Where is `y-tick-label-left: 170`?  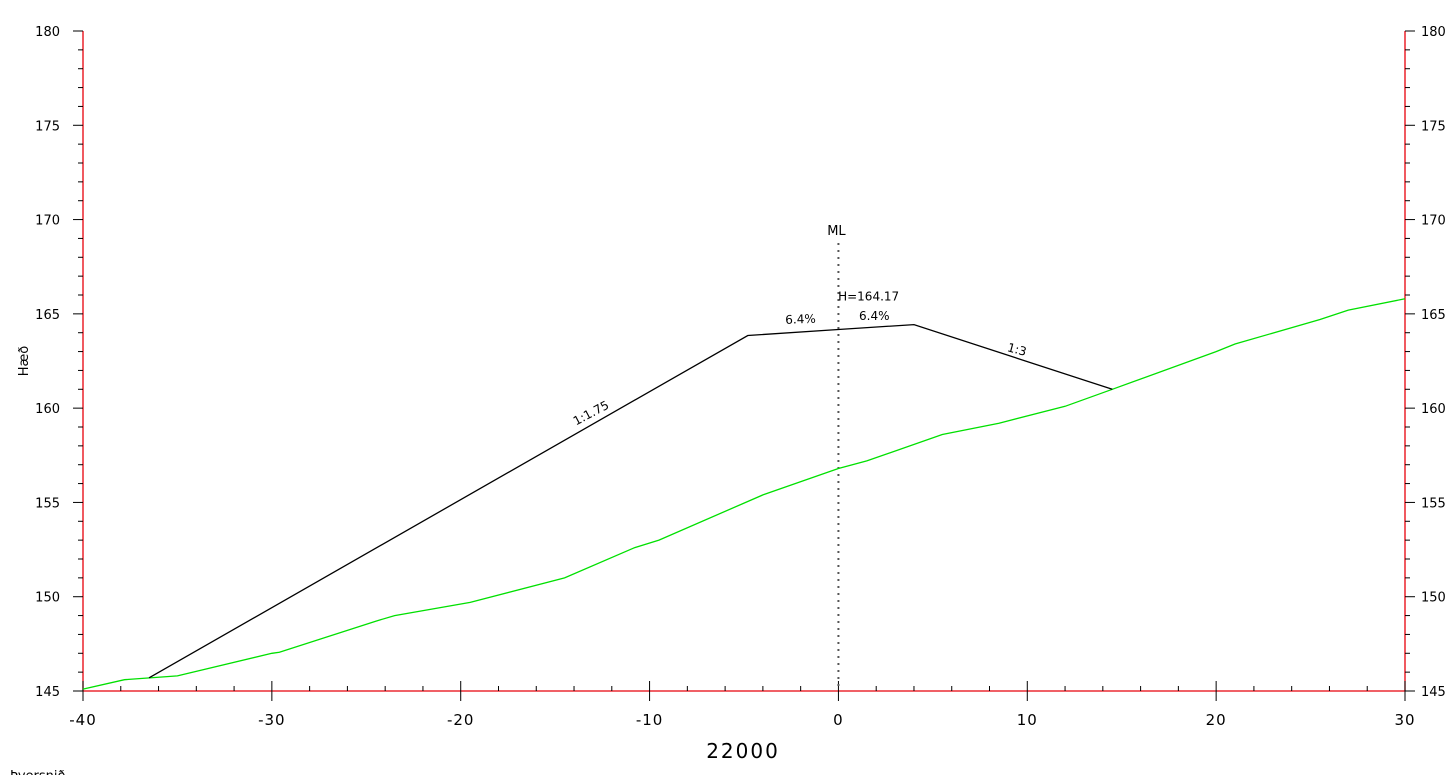
y-tick-label-left: 170 is located at coordinates (47, 221).